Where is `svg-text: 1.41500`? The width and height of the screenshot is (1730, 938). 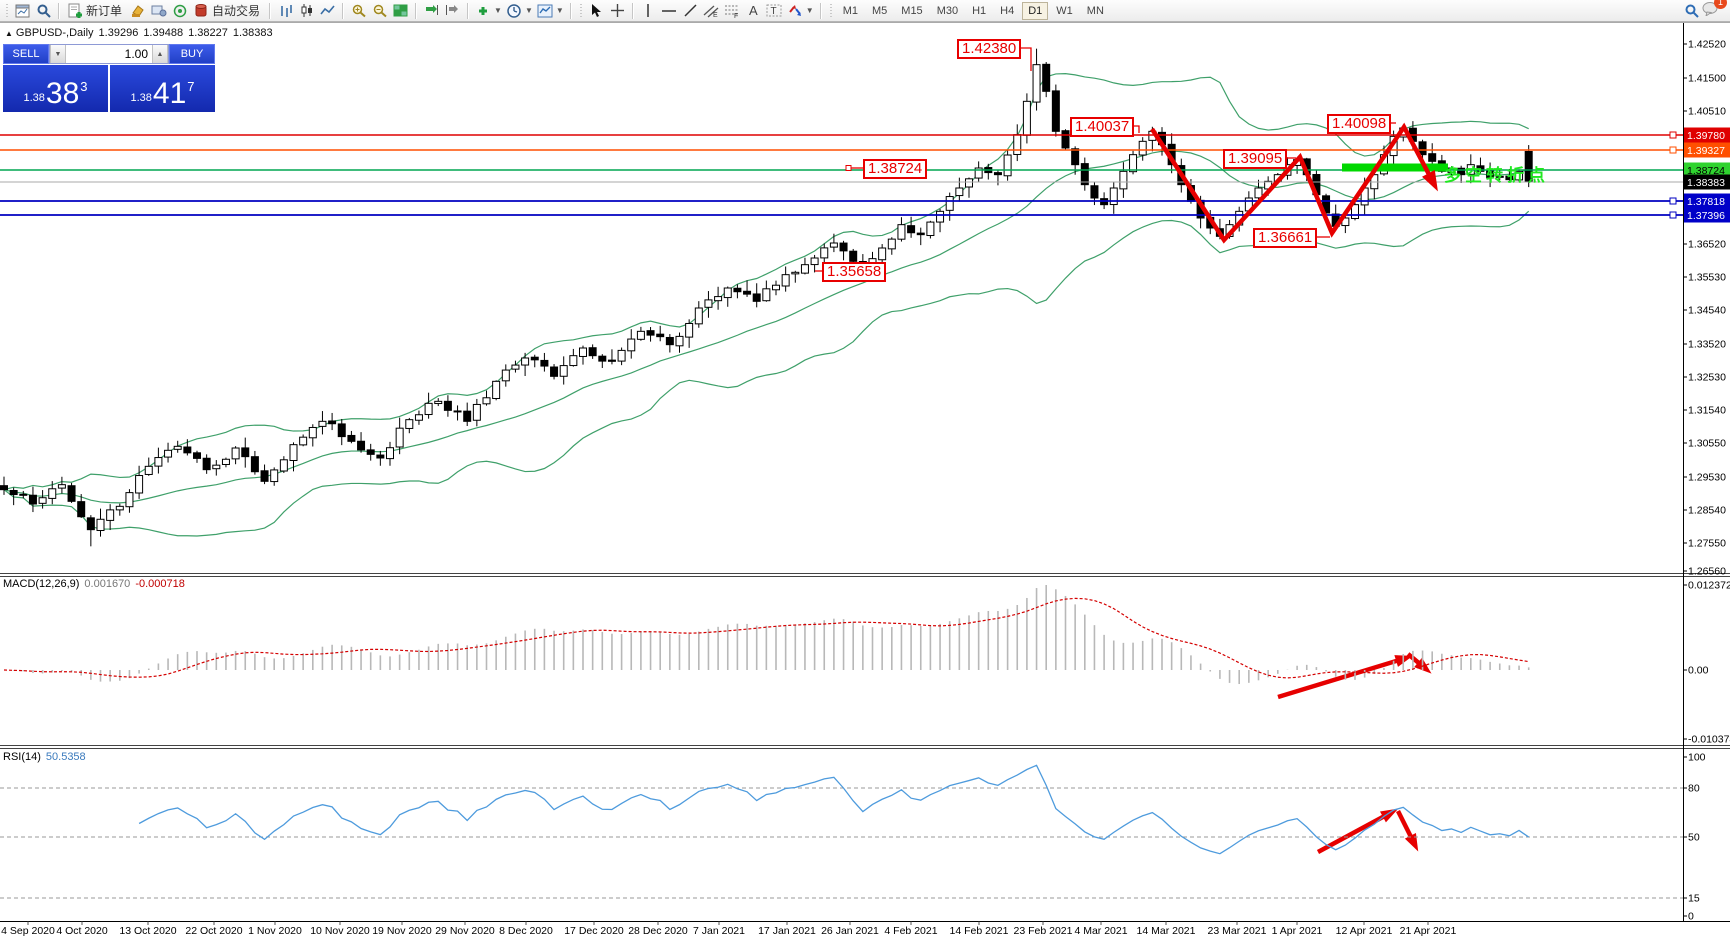 svg-text: 1.41500 is located at coordinates (1707, 79).